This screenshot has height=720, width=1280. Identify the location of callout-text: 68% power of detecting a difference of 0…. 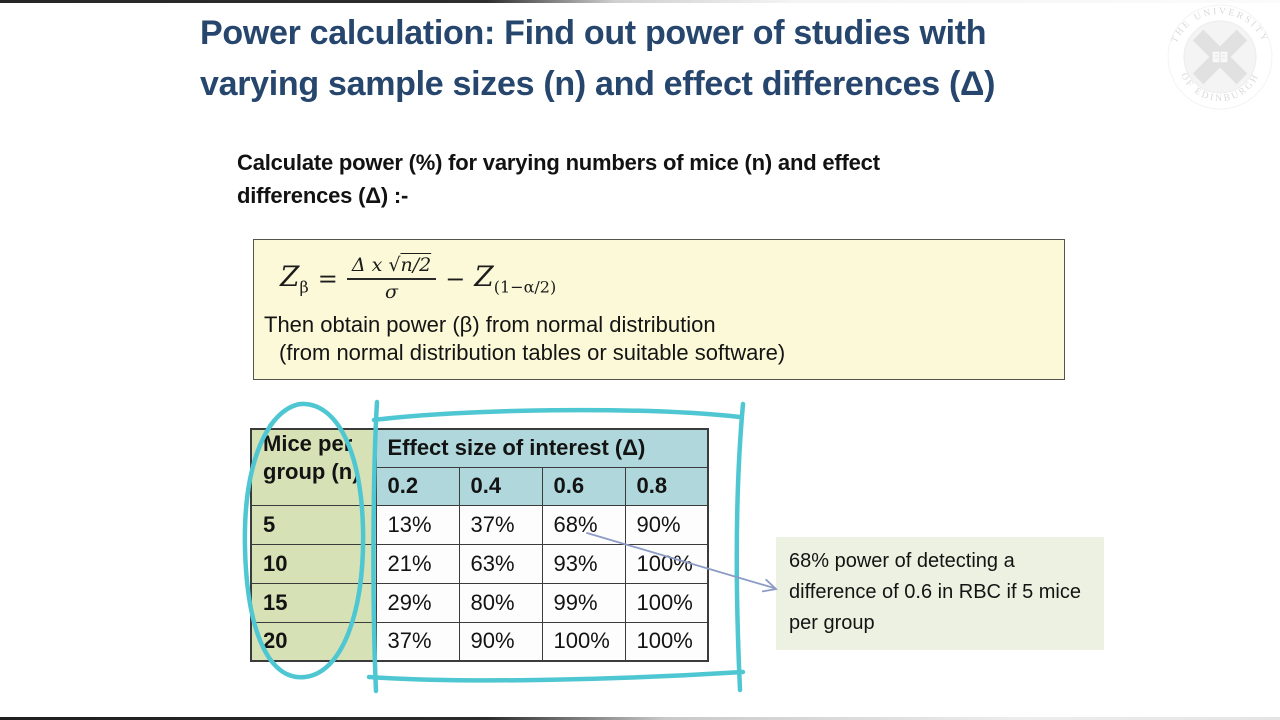
(935, 592).